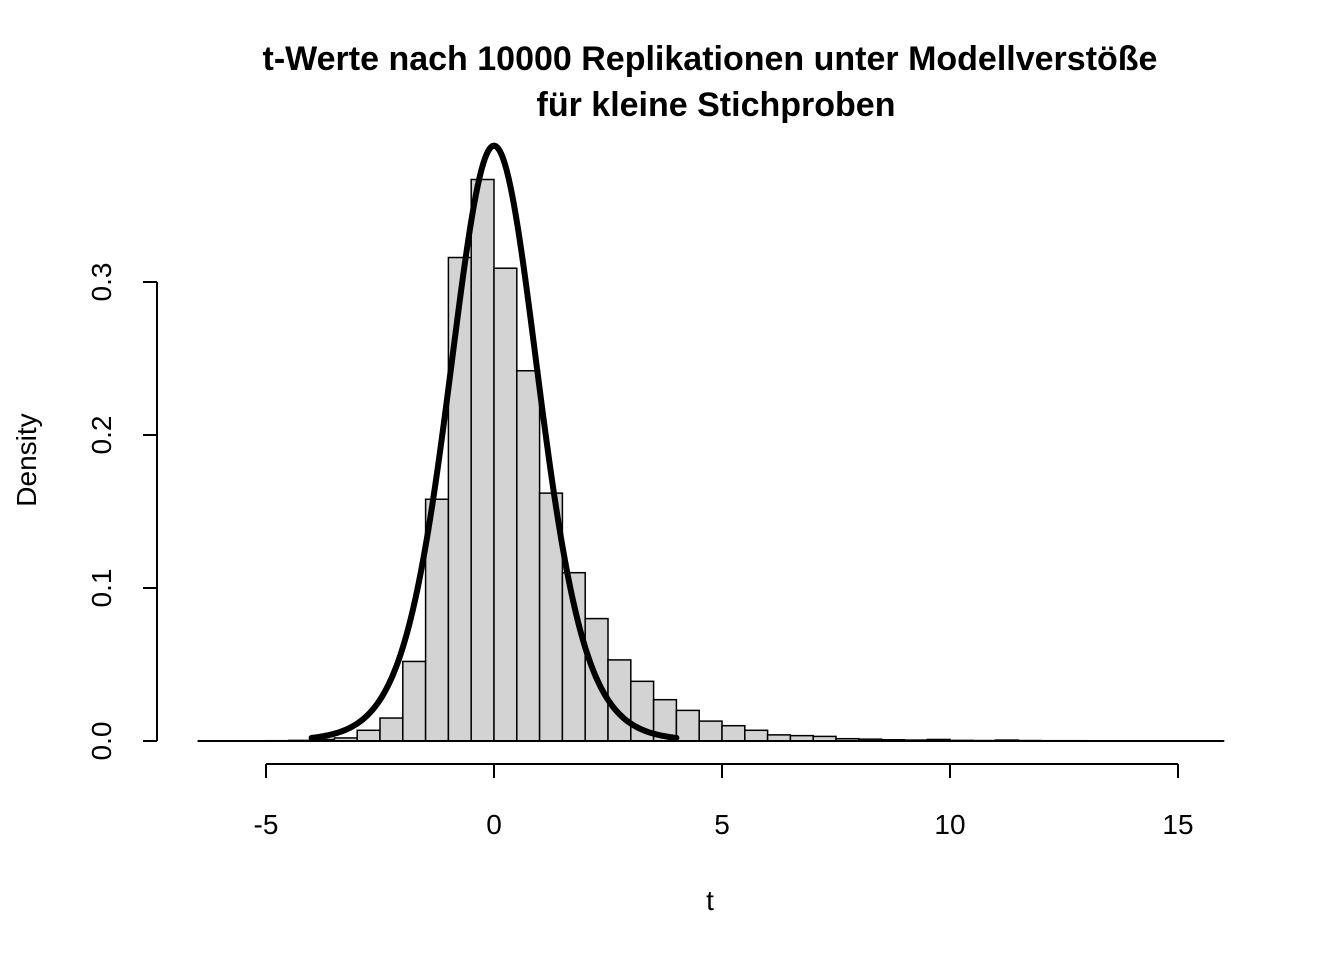 Image resolution: width=1344 pixels, height=960 pixels. What do you see at coordinates (101, 435) in the screenshot?
I see `y-tick-label: 0.2` at bounding box center [101, 435].